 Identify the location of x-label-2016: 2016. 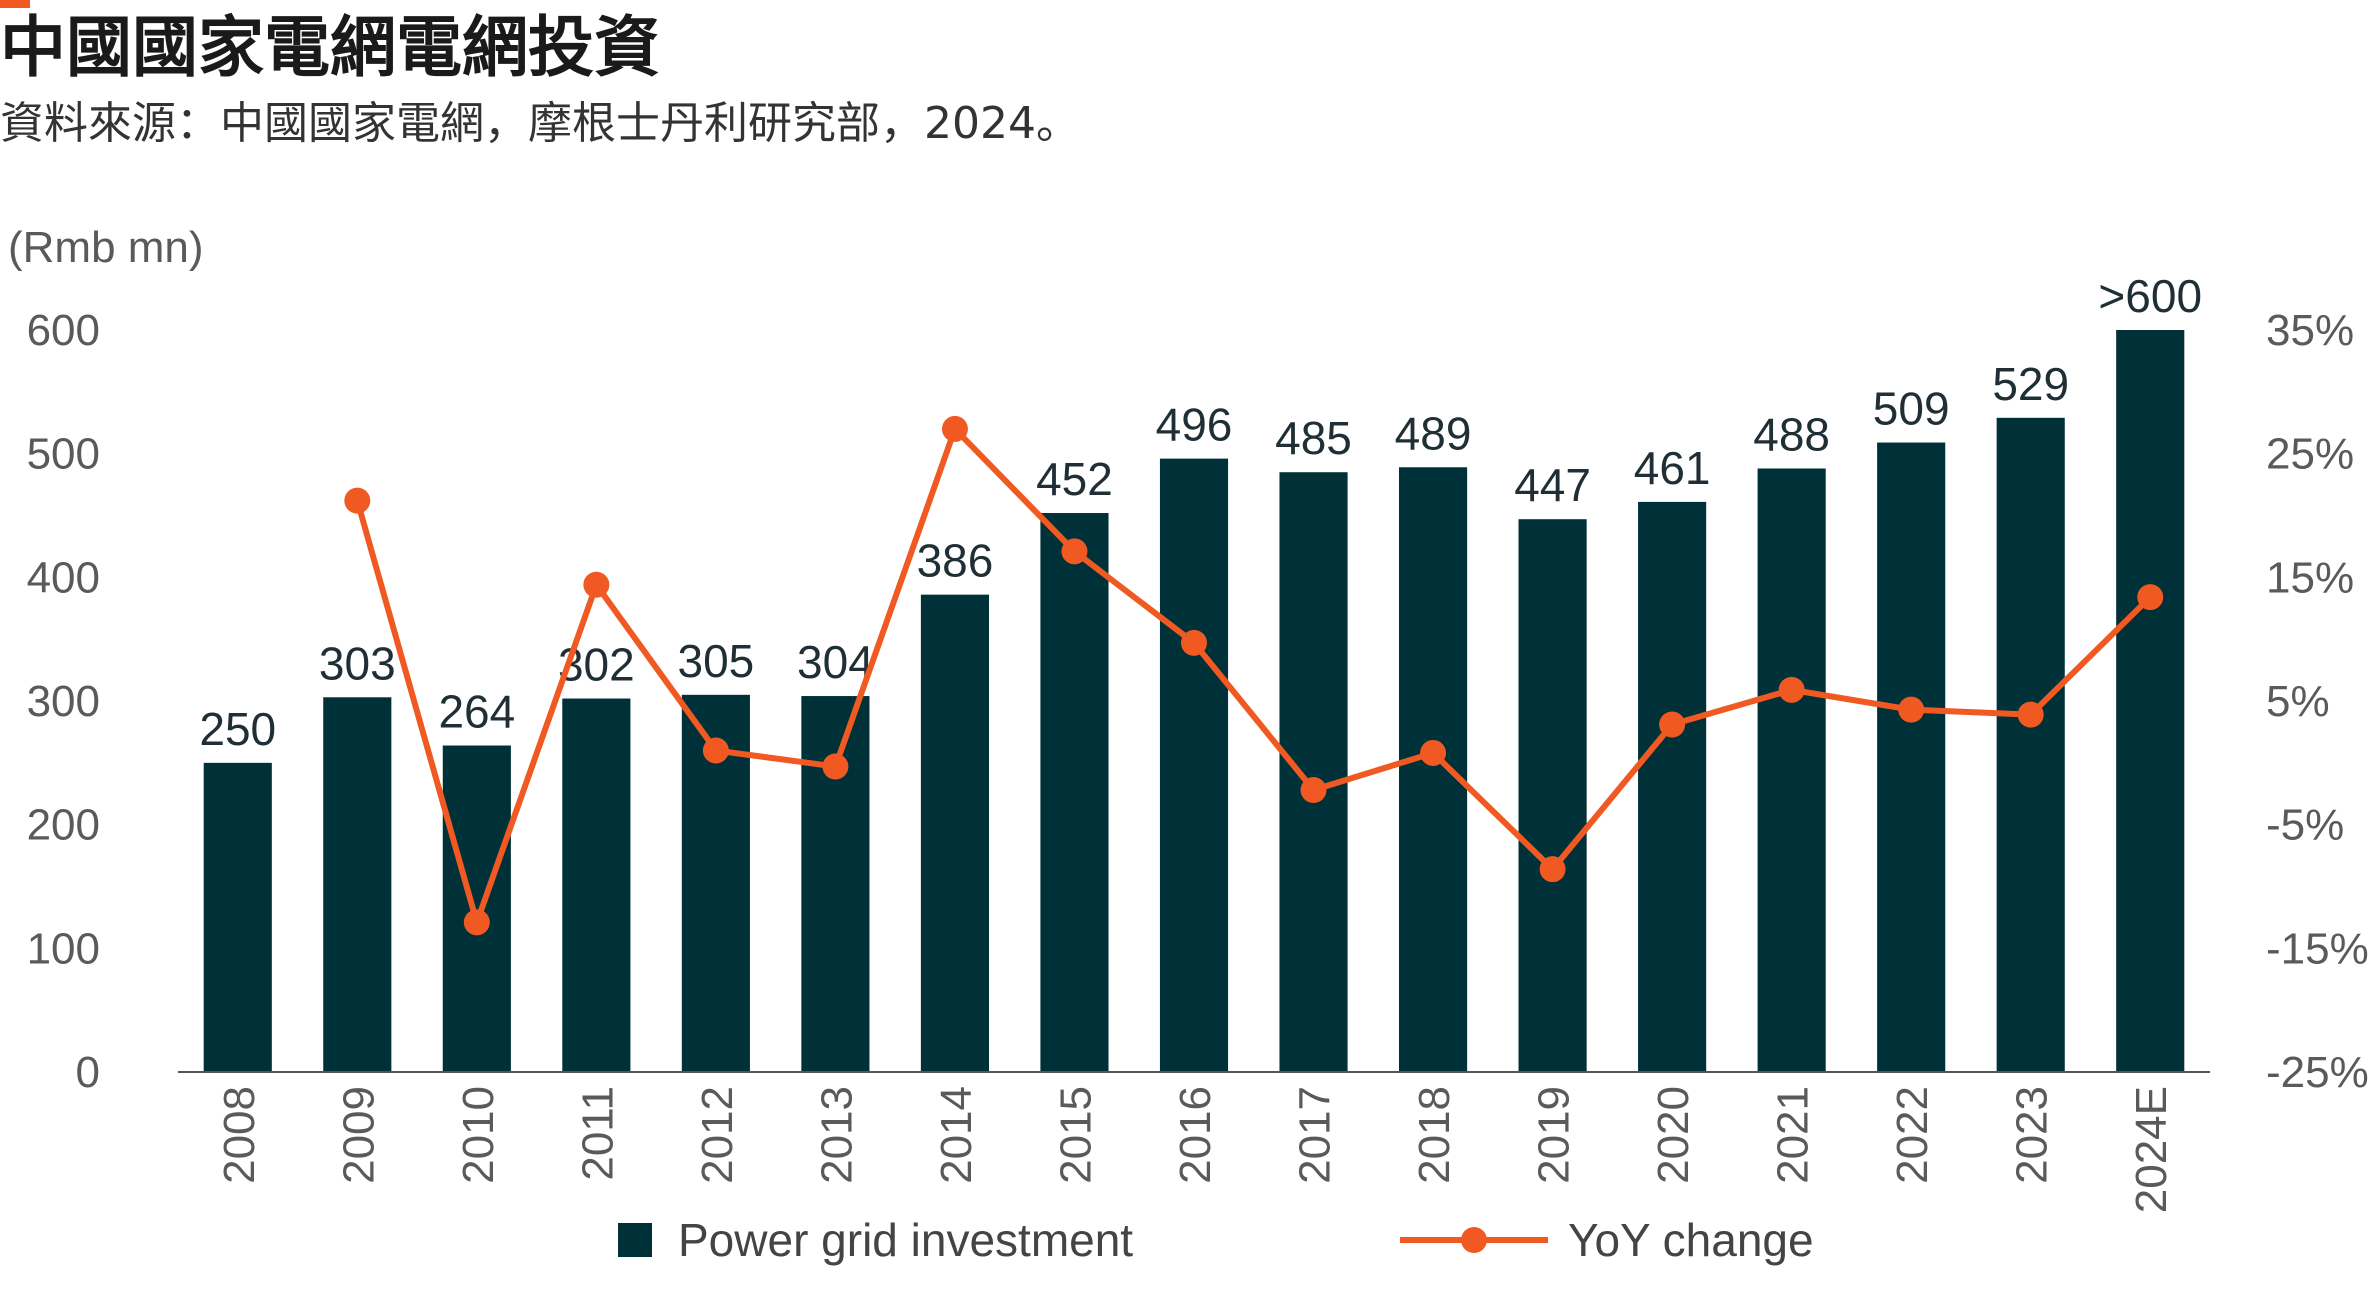
(1195, 1135).